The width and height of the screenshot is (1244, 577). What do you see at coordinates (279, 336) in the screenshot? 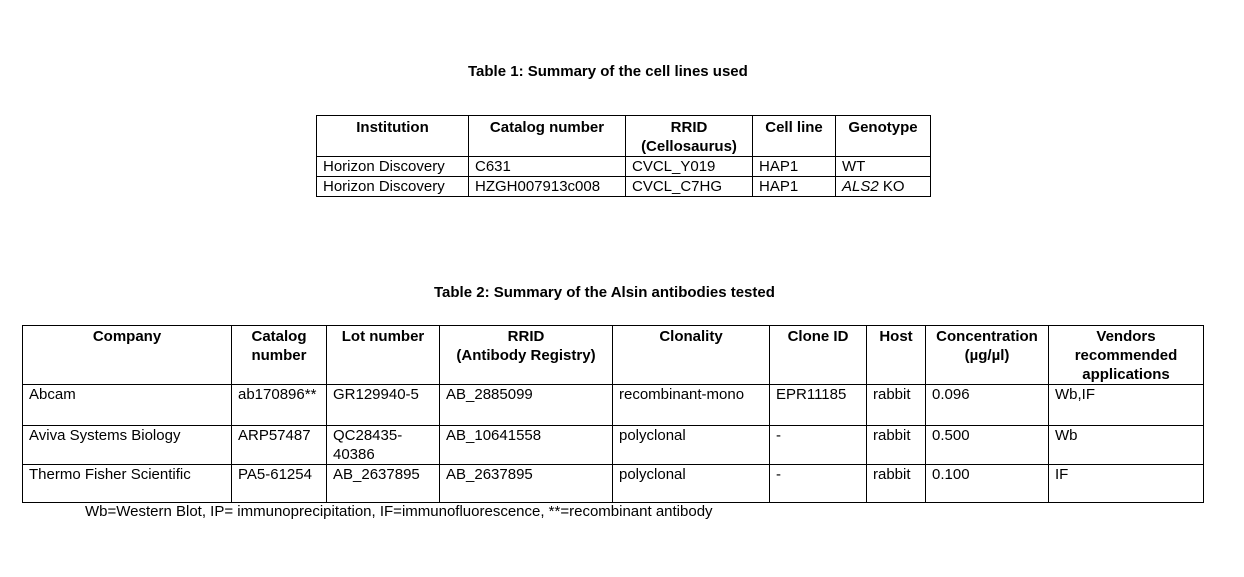
I see `header-catalog-line1: Catalog` at bounding box center [279, 336].